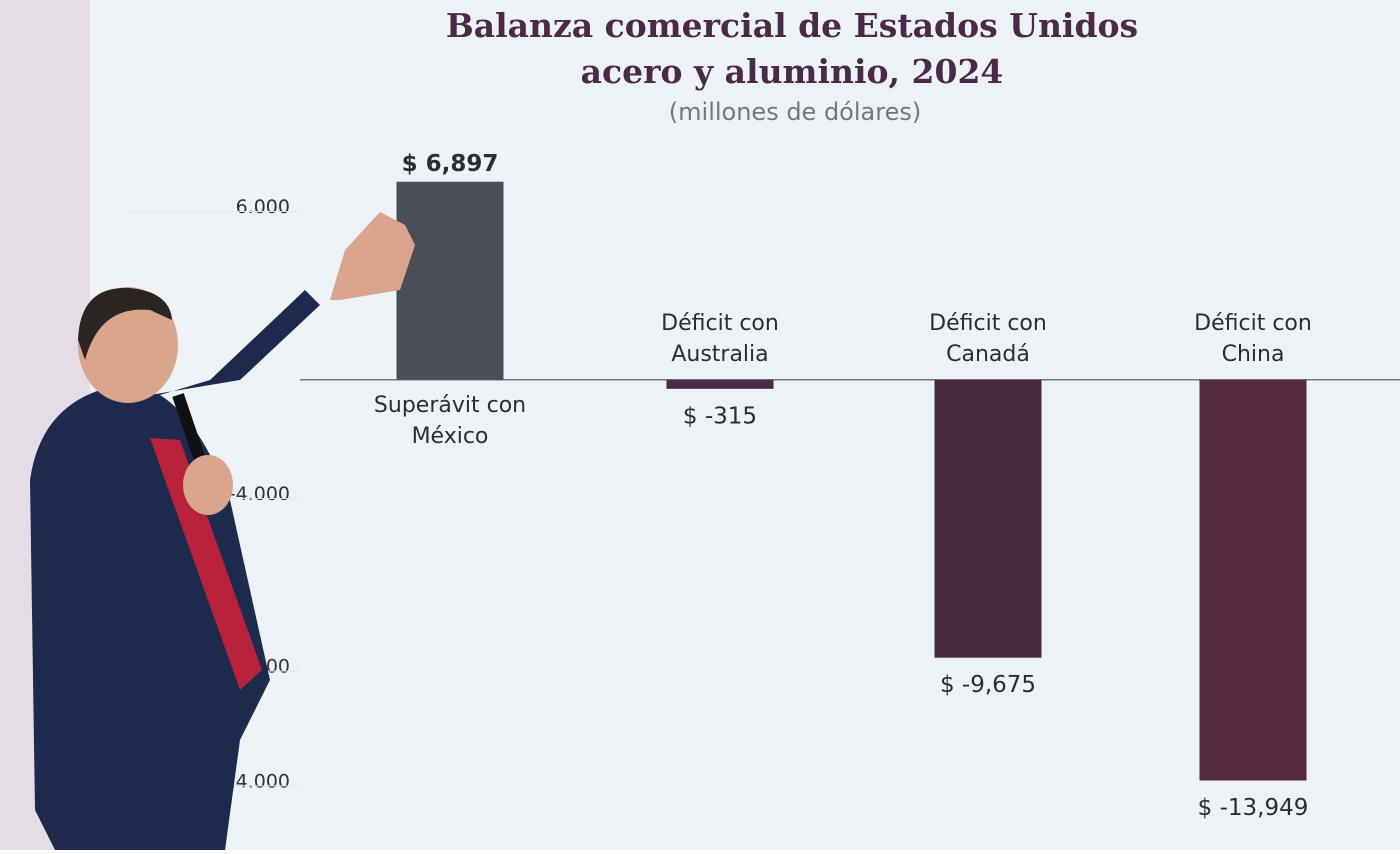  I want to click on value-label: $ 6,897, so click(450, 164).